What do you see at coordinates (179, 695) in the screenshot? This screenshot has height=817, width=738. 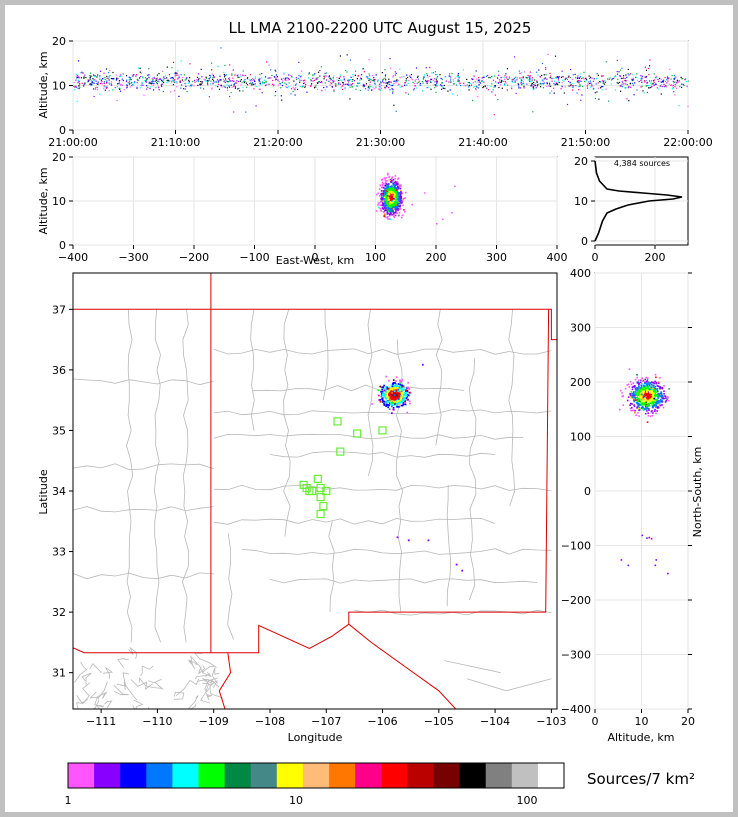 I see `small-boundary` at bounding box center [179, 695].